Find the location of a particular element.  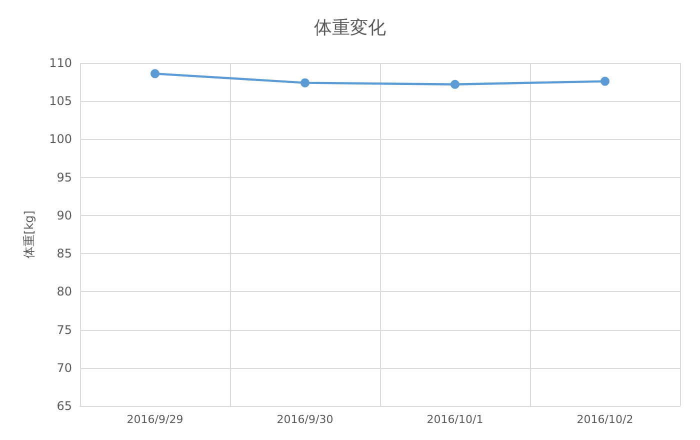

y-tick-label: 105 is located at coordinates (60, 101).